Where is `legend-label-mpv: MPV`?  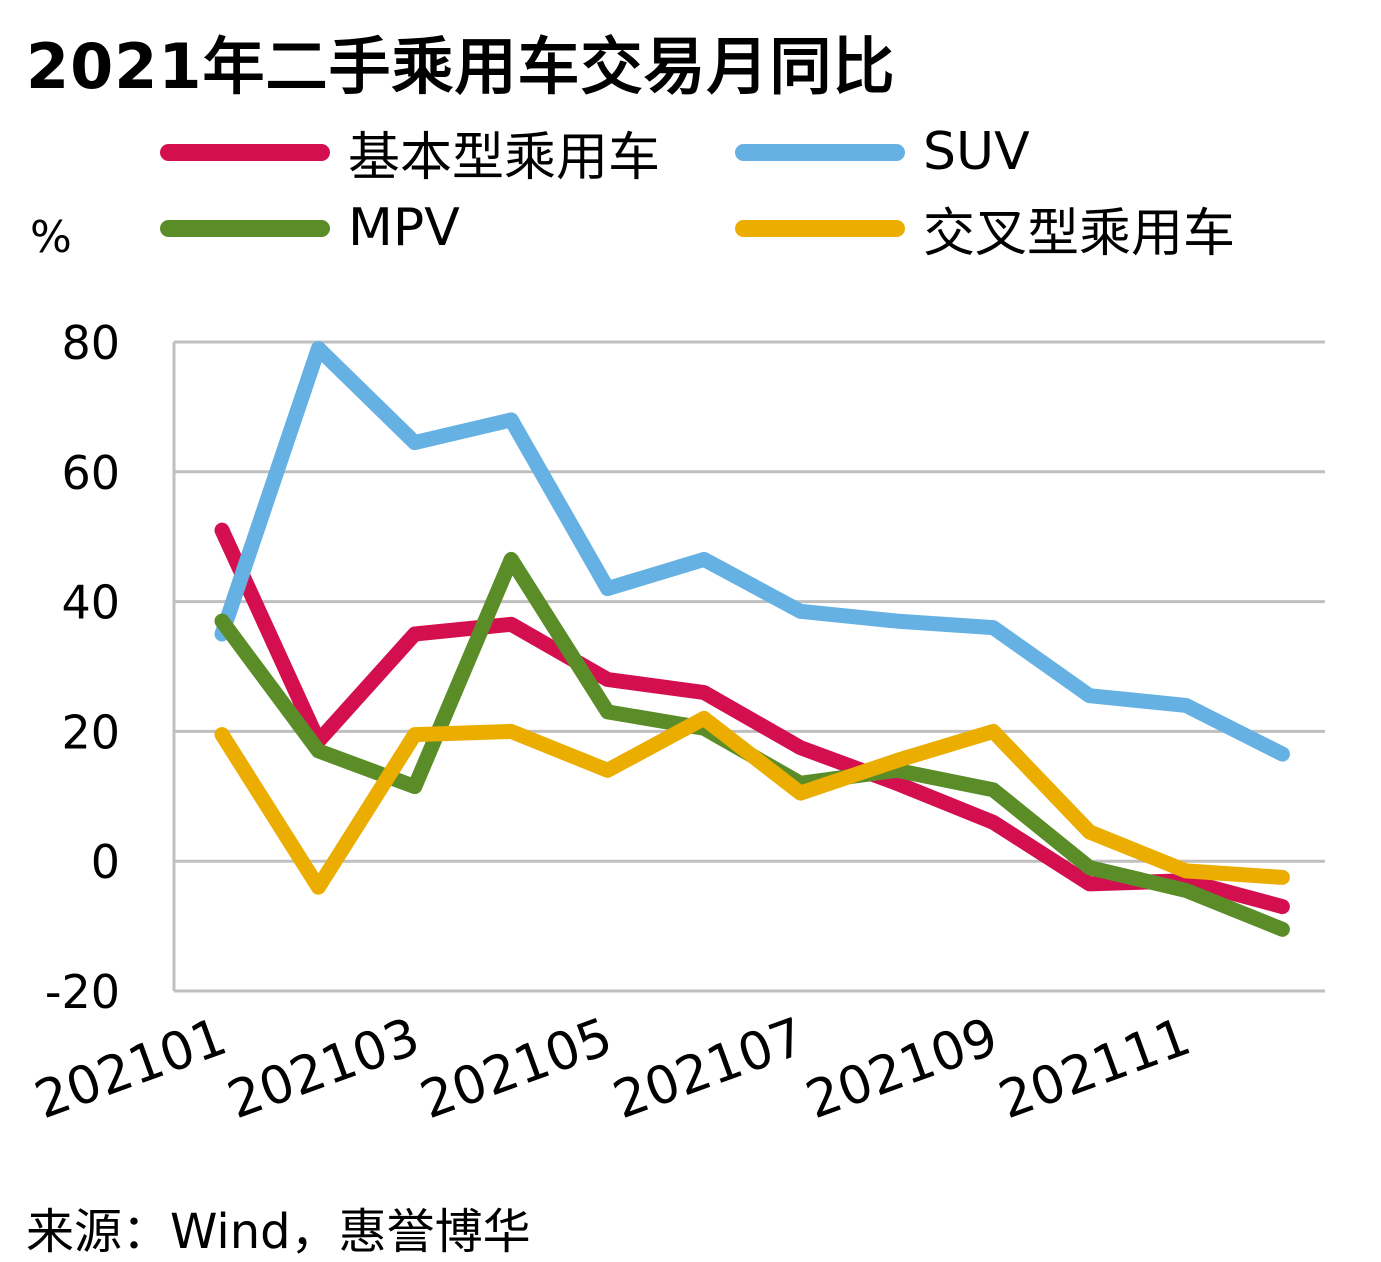
legend-label-mpv: MPV is located at coordinates (404, 228).